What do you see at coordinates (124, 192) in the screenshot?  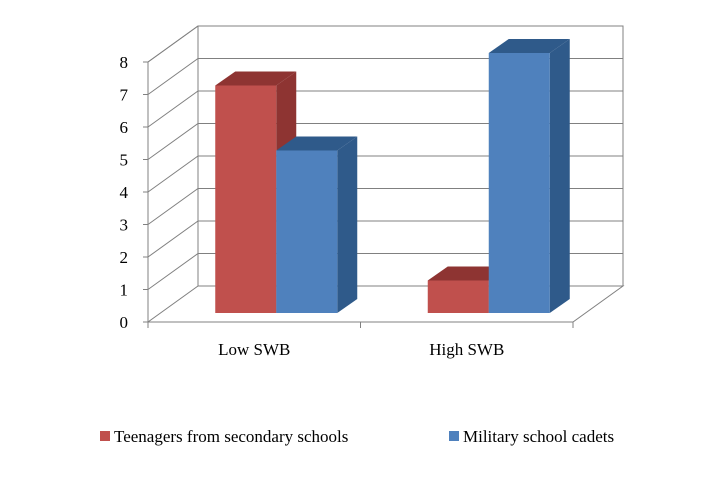 I see `y-tick-label: 4` at bounding box center [124, 192].